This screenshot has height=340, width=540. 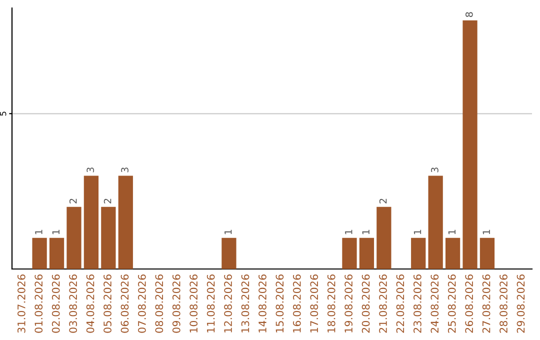 I want to click on x-tick-label: 29.08.2026, so click(x=520, y=303).